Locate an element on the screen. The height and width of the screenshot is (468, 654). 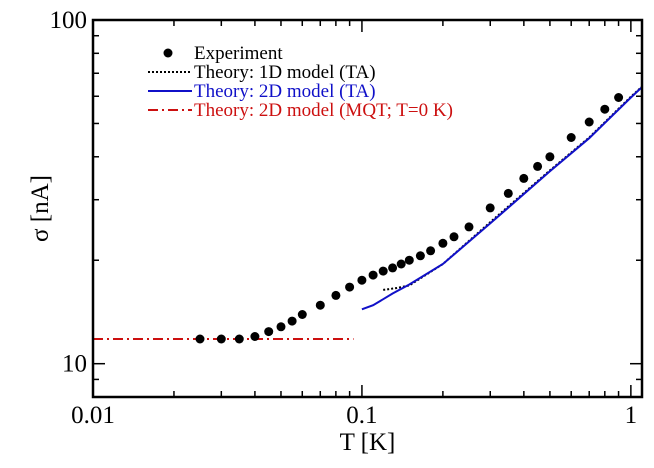
y-tick-label: 10 is located at coordinates (74, 364).